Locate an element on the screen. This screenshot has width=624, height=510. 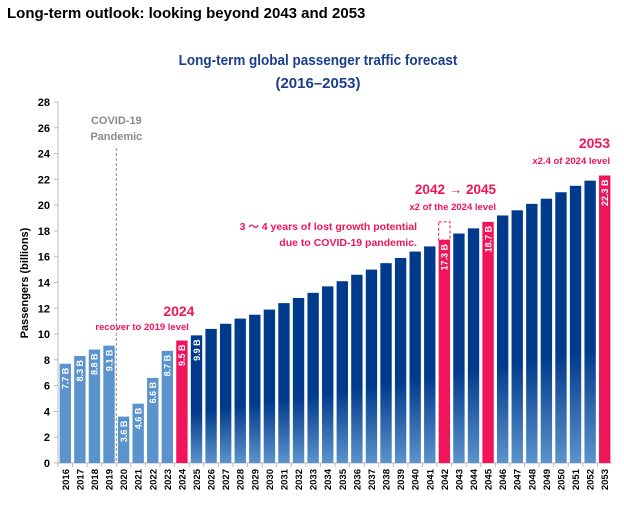
bar-2050 is located at coordinates (561, 327).